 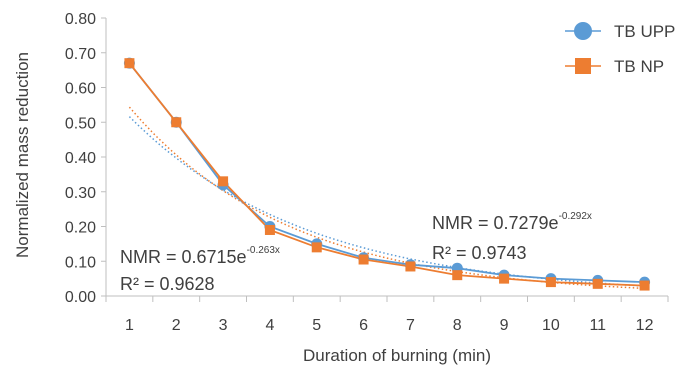 What do you see at coordinates (504, 325) in the screenshot?
I see `x-tick-label: 9` at bounding box center [504, 325].